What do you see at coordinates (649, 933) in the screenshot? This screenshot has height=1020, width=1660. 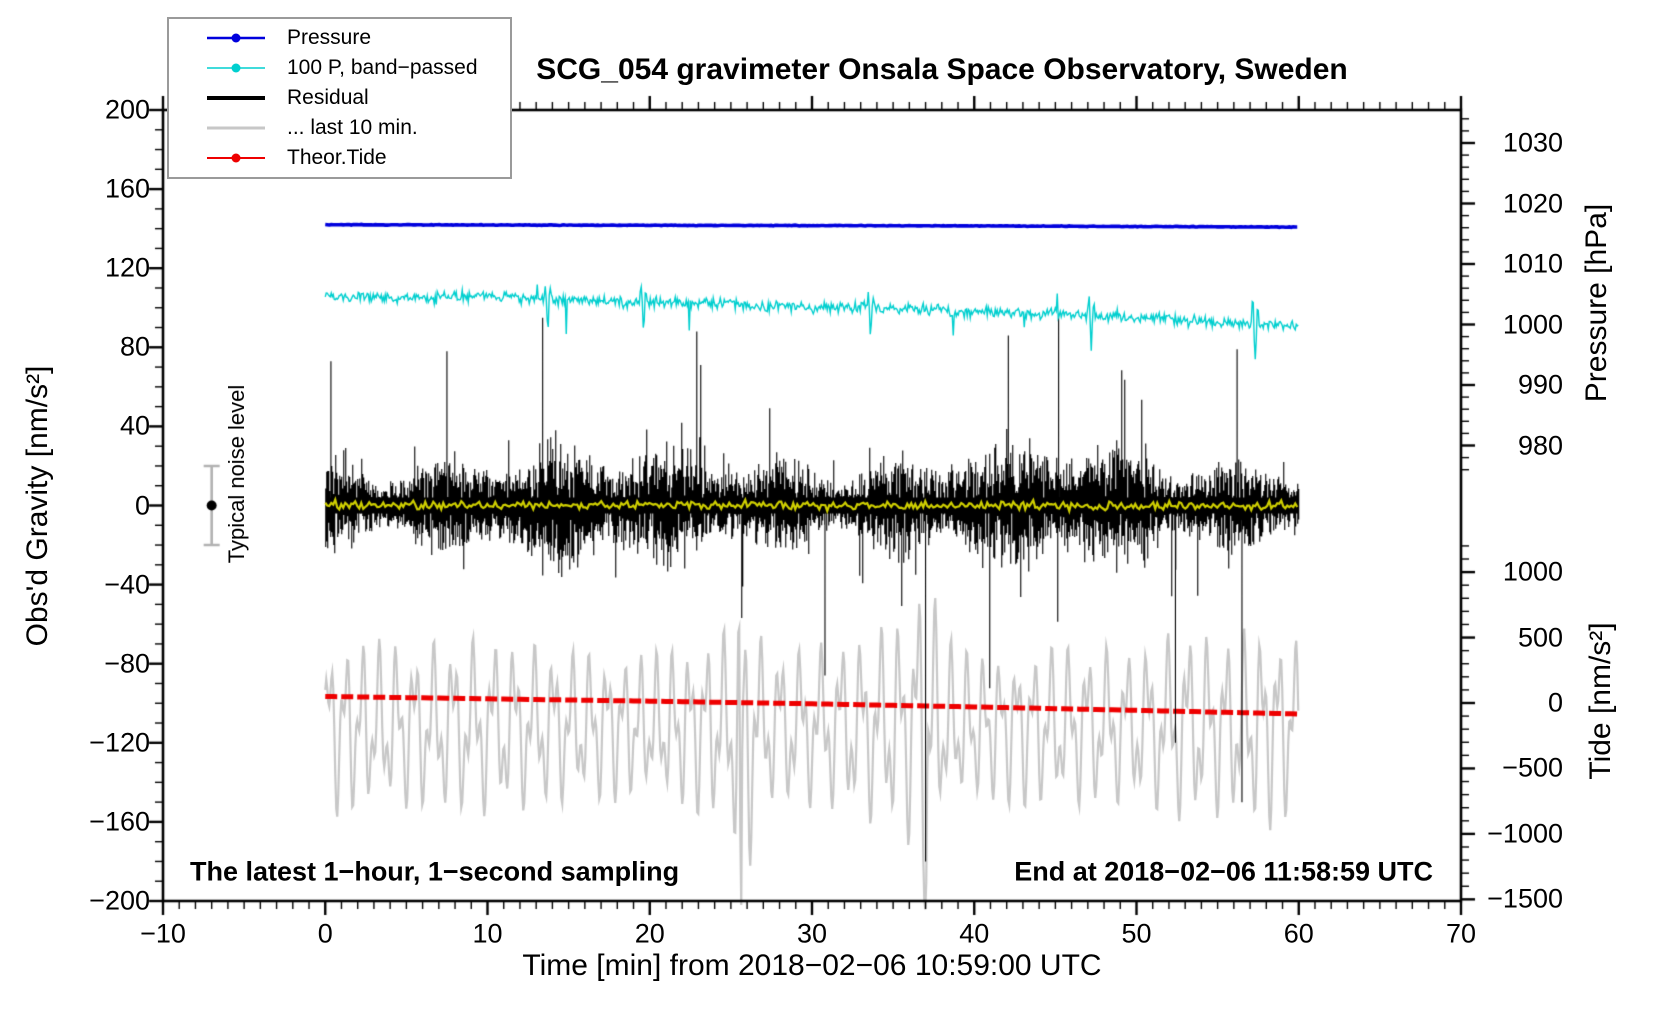 I see `x-tick-label: 20` at bounding box center [649, 933].